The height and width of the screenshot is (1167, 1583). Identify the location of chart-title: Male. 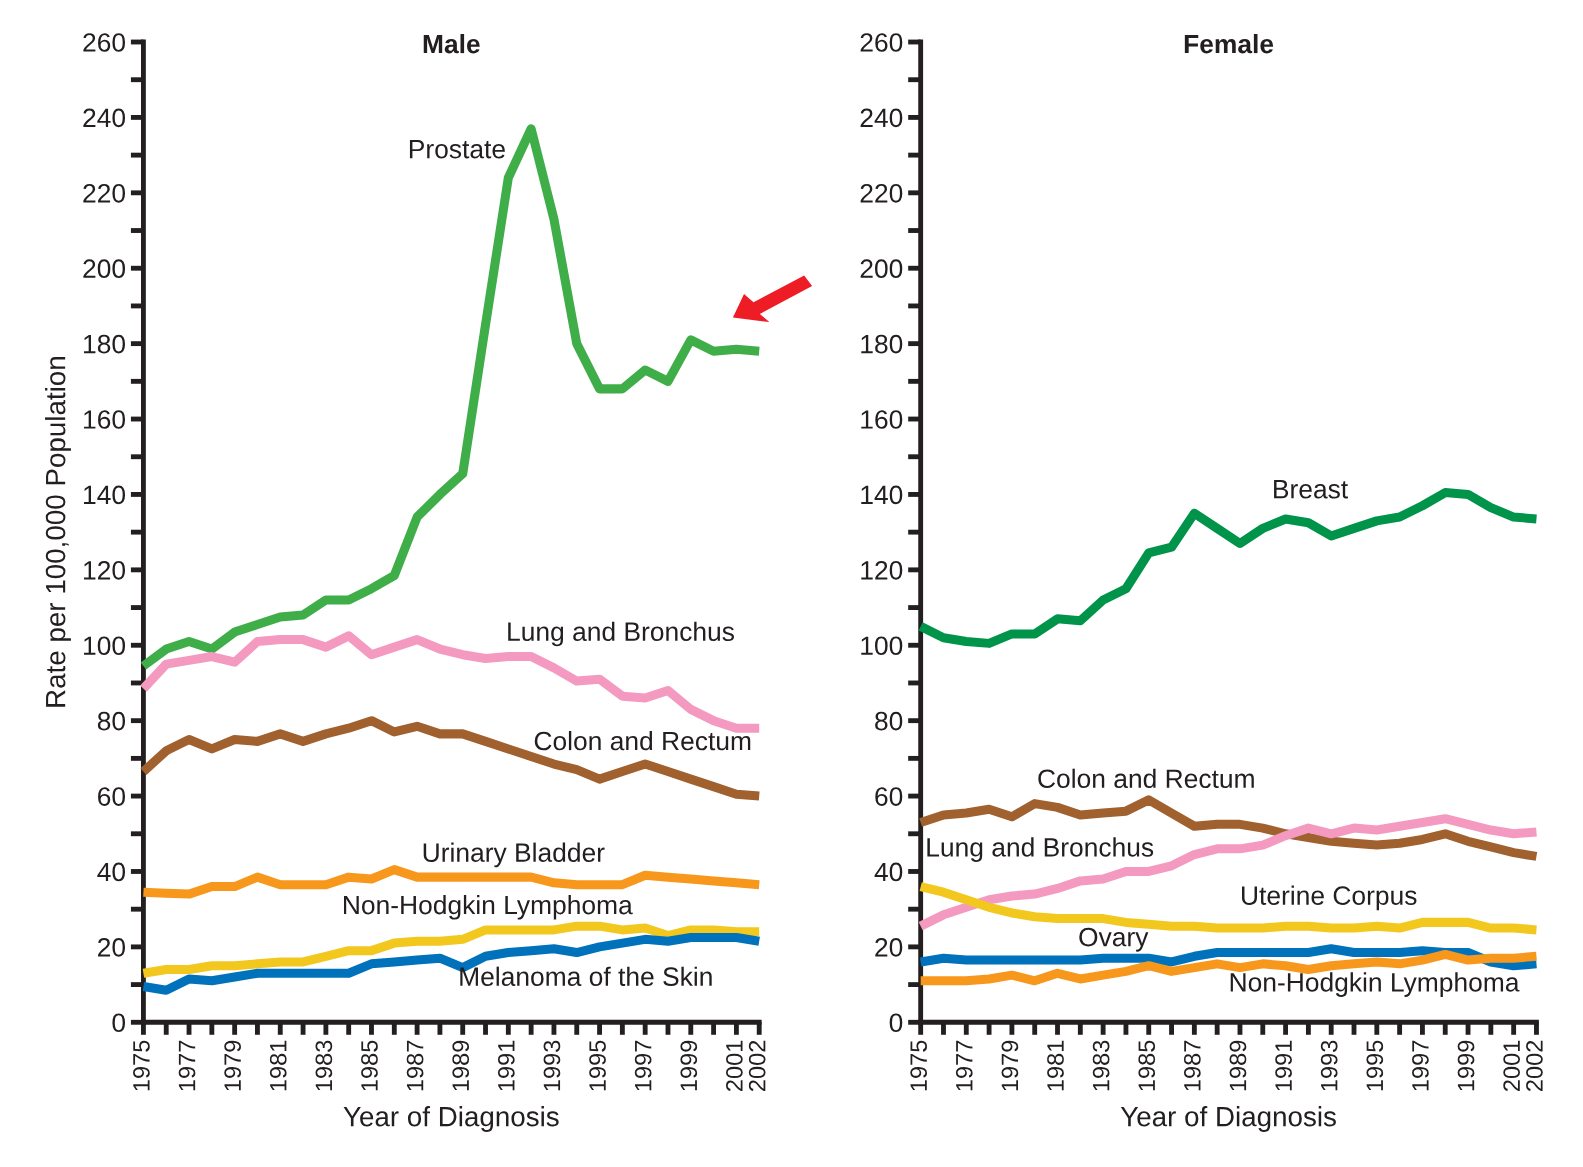
(451, 44).